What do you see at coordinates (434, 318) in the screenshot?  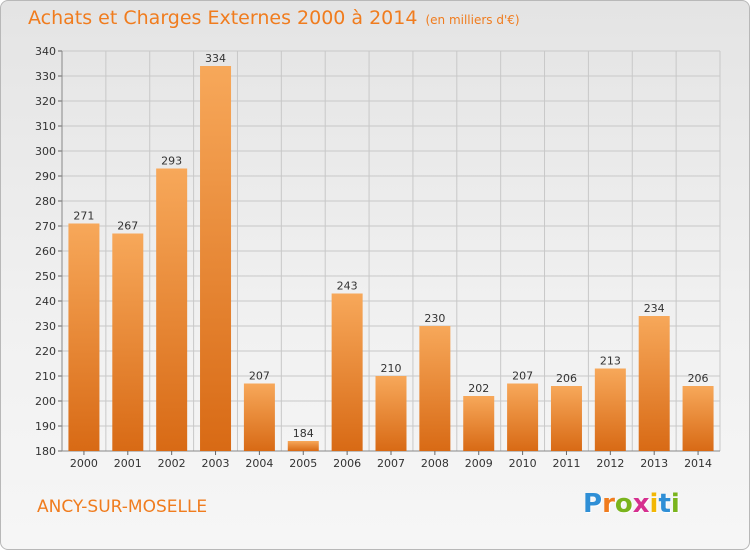 I see `bar-value-label: 230` at bounding box center [434, 318].